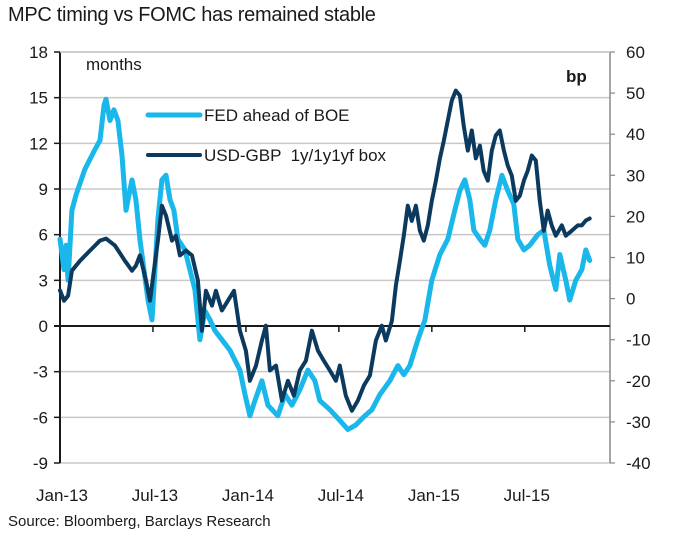 This screenshot has height=539, width=675. I want to click on right-axis-tick-label: 30, so click(635, 175).